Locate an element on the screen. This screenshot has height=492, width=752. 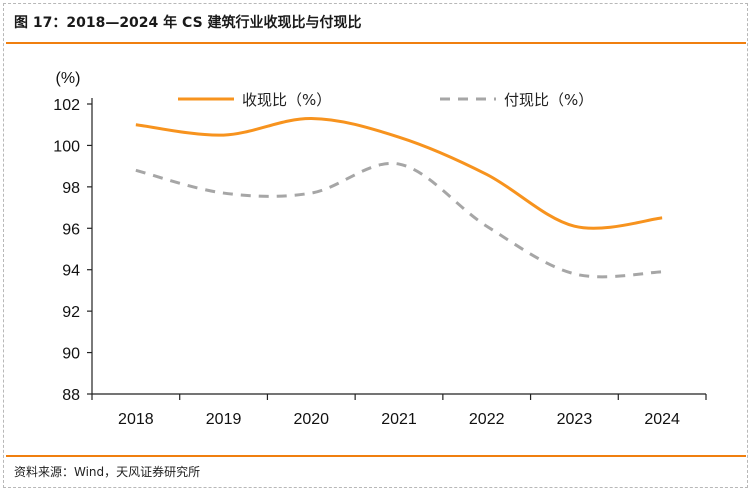
x-tick-label: 2022 is located at coordinates (487, 419).